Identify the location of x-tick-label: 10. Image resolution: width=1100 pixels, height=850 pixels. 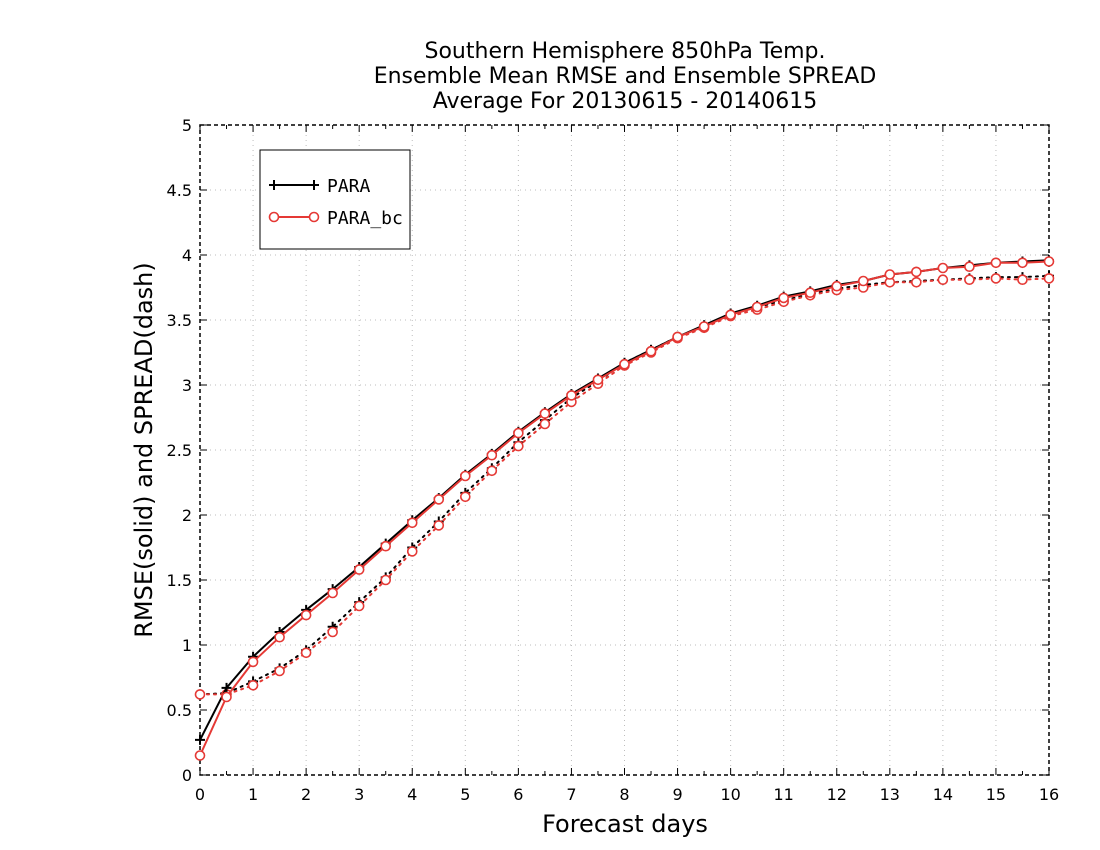
(730, 794).